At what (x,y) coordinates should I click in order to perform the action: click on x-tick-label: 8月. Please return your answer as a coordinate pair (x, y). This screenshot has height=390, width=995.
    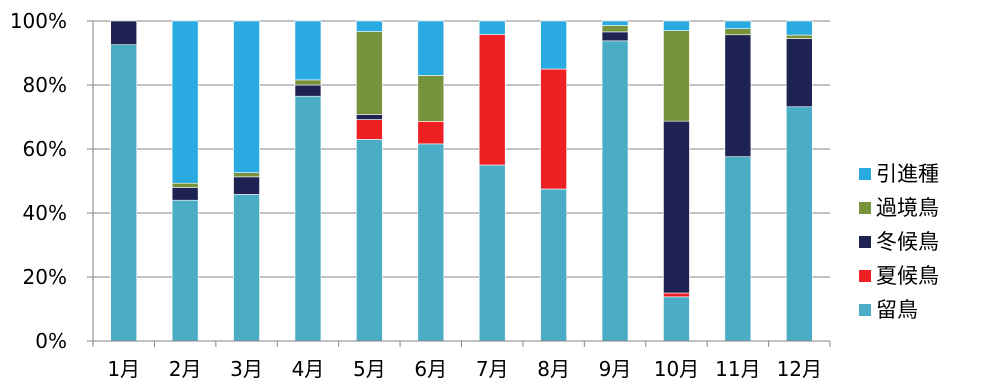
    Looking at the image, I should click on (553, 369).